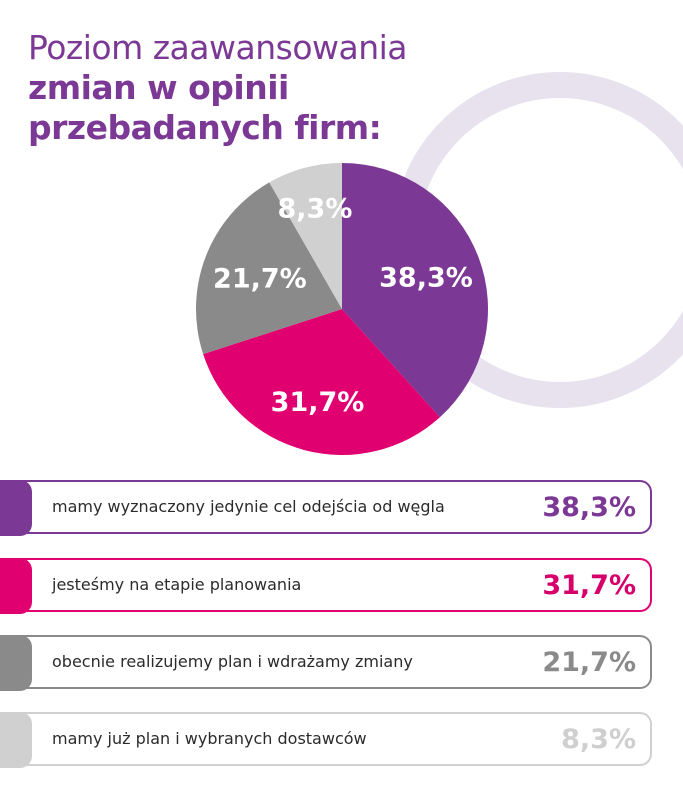 The height and width of the screenshot is (800, 683). What do you see at coordinates (426, 278) in the screenshot?
I see `slice-goal-only-label: 38,3%` at bounding box center [426, 278].